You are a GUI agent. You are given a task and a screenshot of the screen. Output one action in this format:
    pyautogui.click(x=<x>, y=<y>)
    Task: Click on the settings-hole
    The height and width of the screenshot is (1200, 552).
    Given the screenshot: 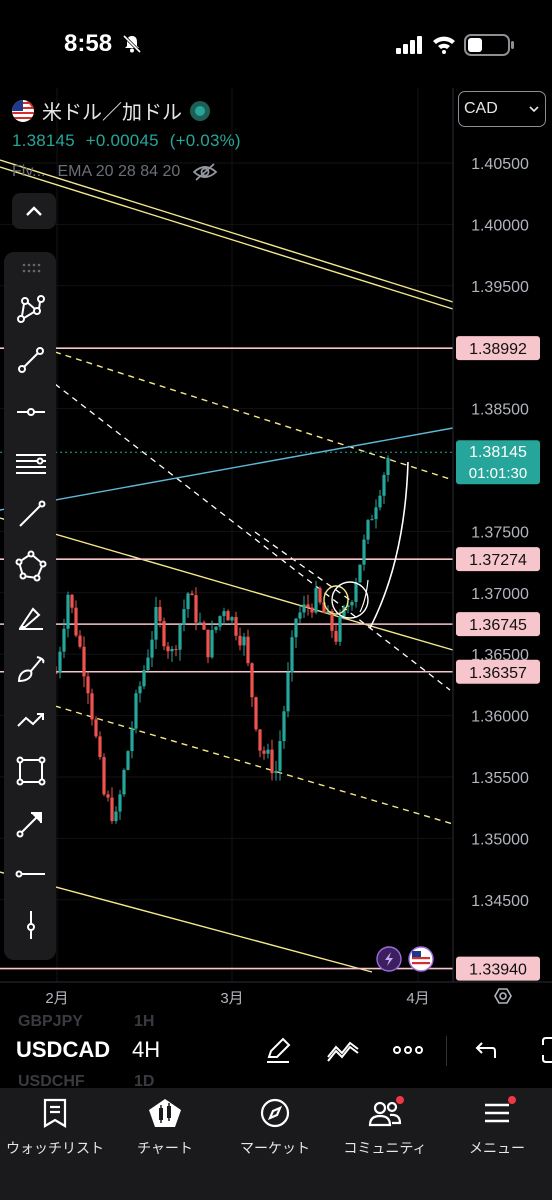 What is the action you would take?
    pyautogui.click(x=503, y=996)
    